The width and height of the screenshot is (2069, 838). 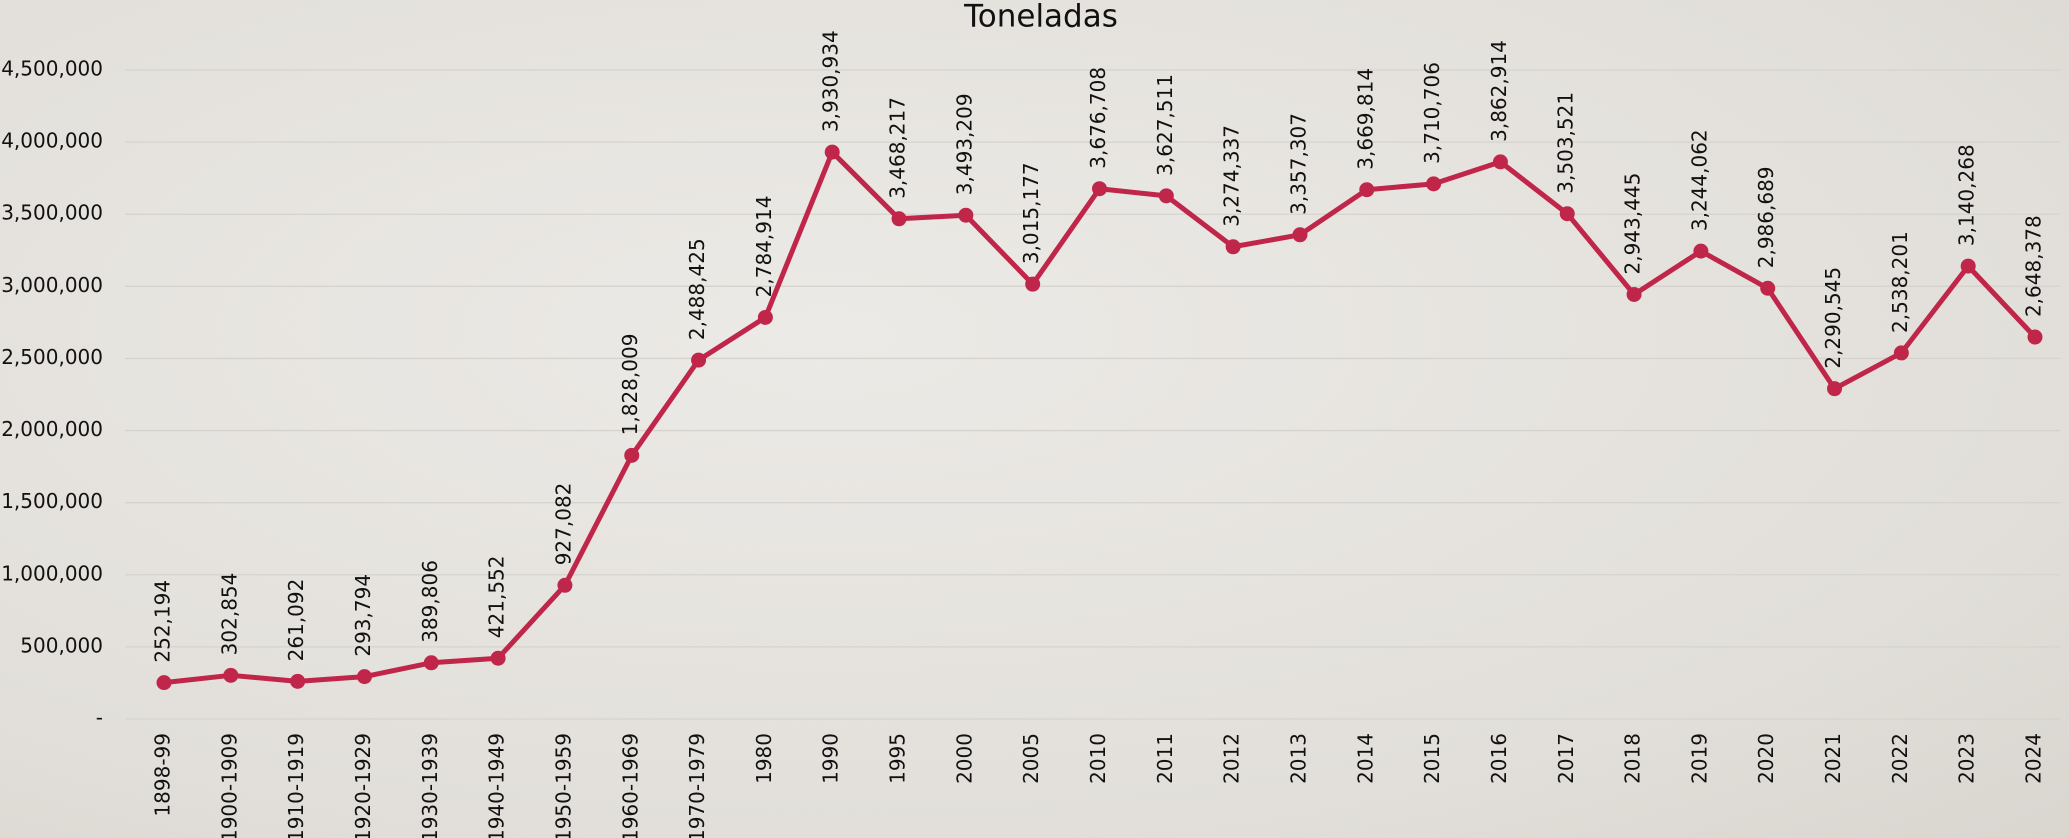 What do you see at coordinates (1432, 113) in the screenshot?
I see `data-label: 3,710,706` at bounding box center [1432, 113].